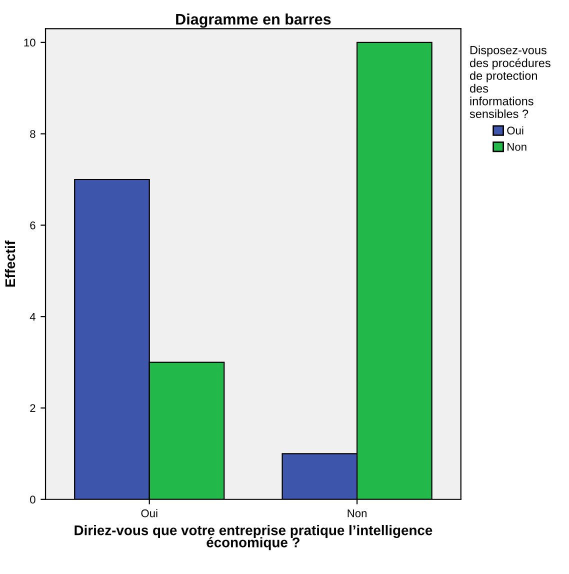 This screenshot has height=574, width=569. I want to click on legend-label: Non, so click(517, 147).